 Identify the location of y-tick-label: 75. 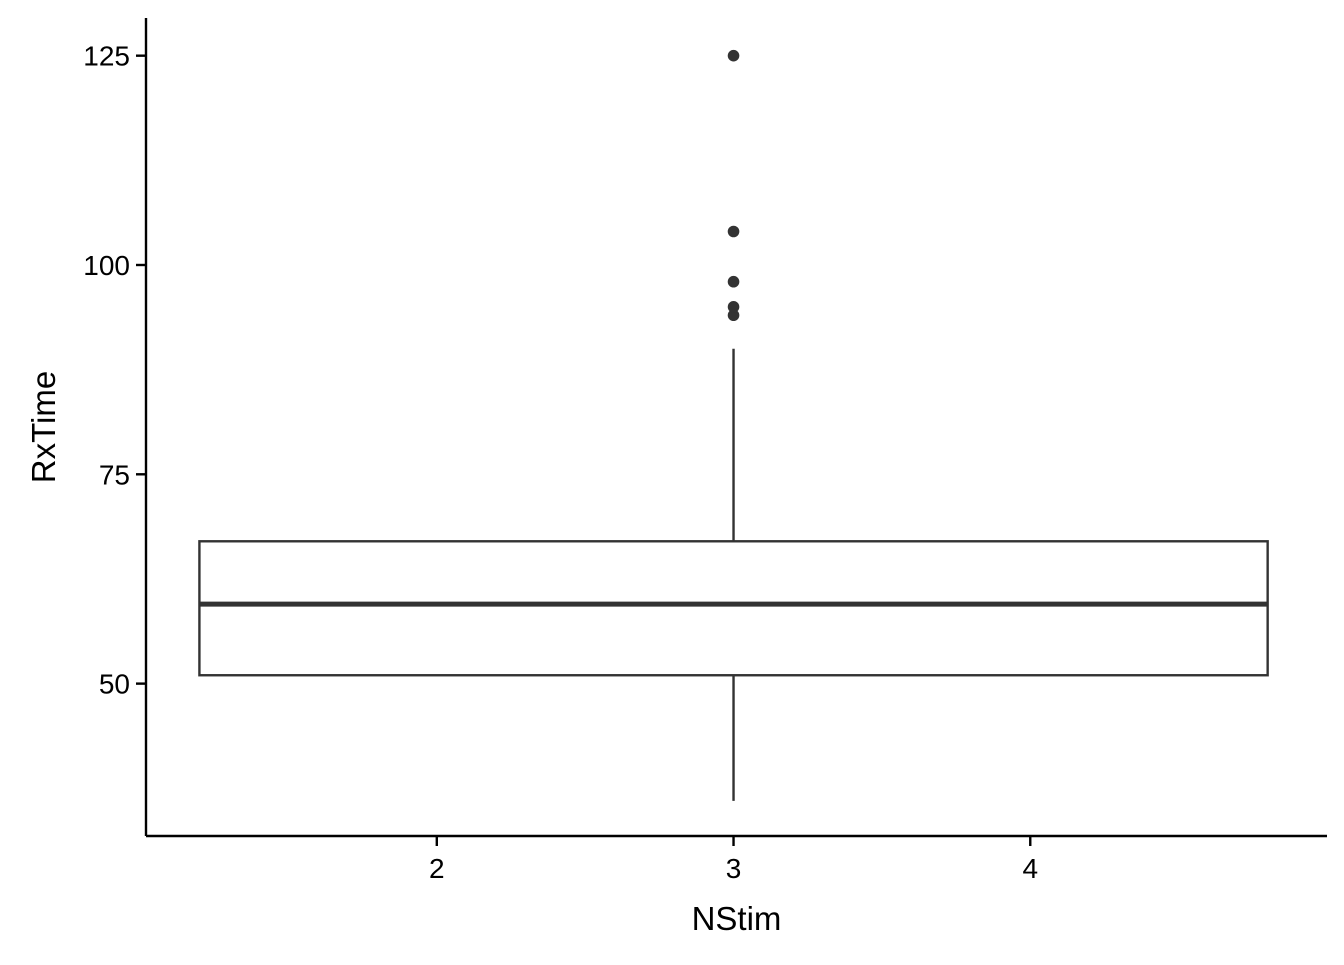
(114, 474).